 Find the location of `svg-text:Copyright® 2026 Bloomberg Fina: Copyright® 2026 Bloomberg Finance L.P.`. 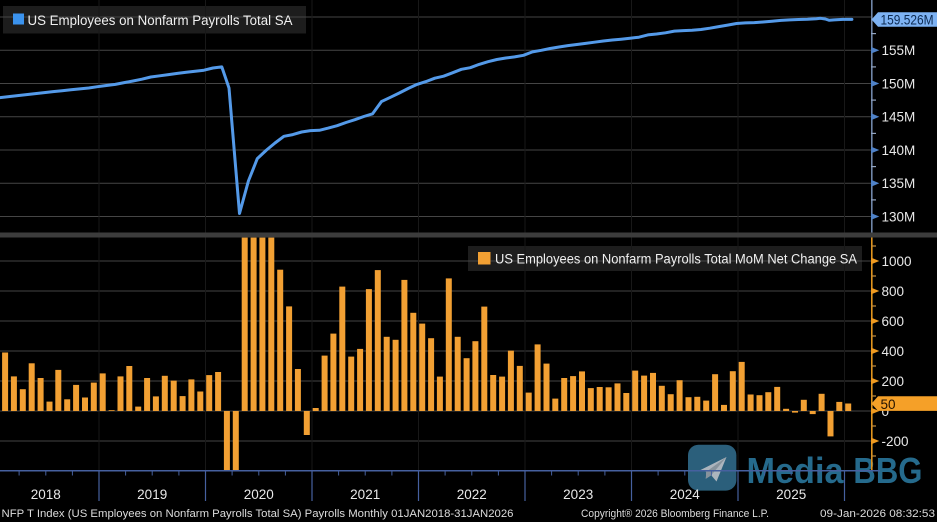

svg-text:Copyright® 2026 Bloomberg Fina: Copyright® 2026 Bloomberg Finance L.P. is located at coordinates (675, 514).